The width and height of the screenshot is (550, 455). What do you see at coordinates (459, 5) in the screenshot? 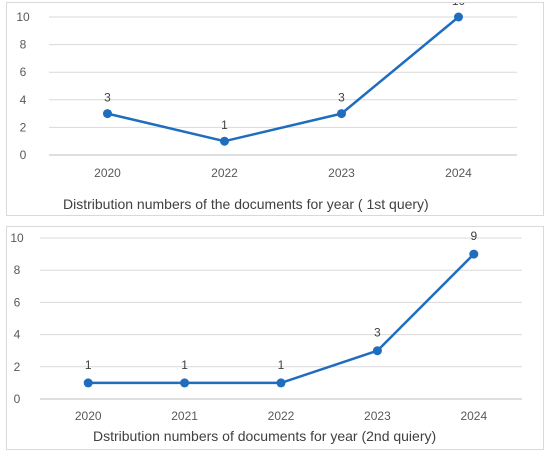
I see `data-label: 10` at bounding box center [459, 5].